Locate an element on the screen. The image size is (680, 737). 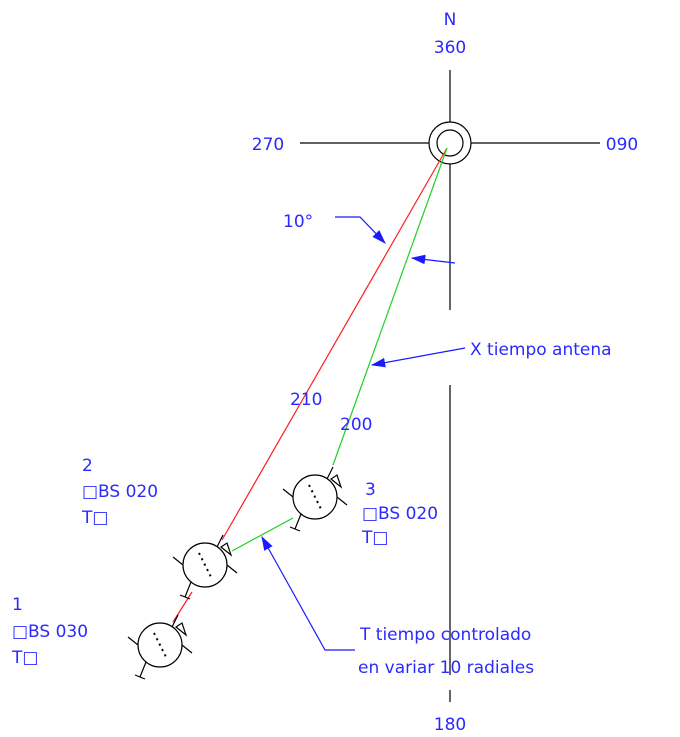
label-180: 180 is located at coordinates (450, 725).